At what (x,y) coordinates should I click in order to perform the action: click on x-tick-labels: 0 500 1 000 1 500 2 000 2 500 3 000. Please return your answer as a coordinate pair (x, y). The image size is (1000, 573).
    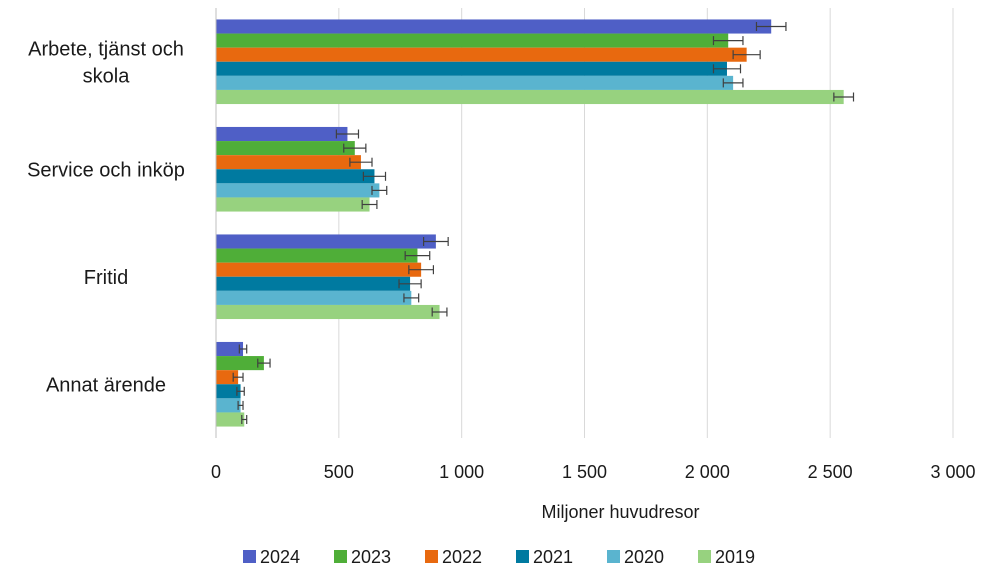
    Looking at the image, I should click on (593, 472).